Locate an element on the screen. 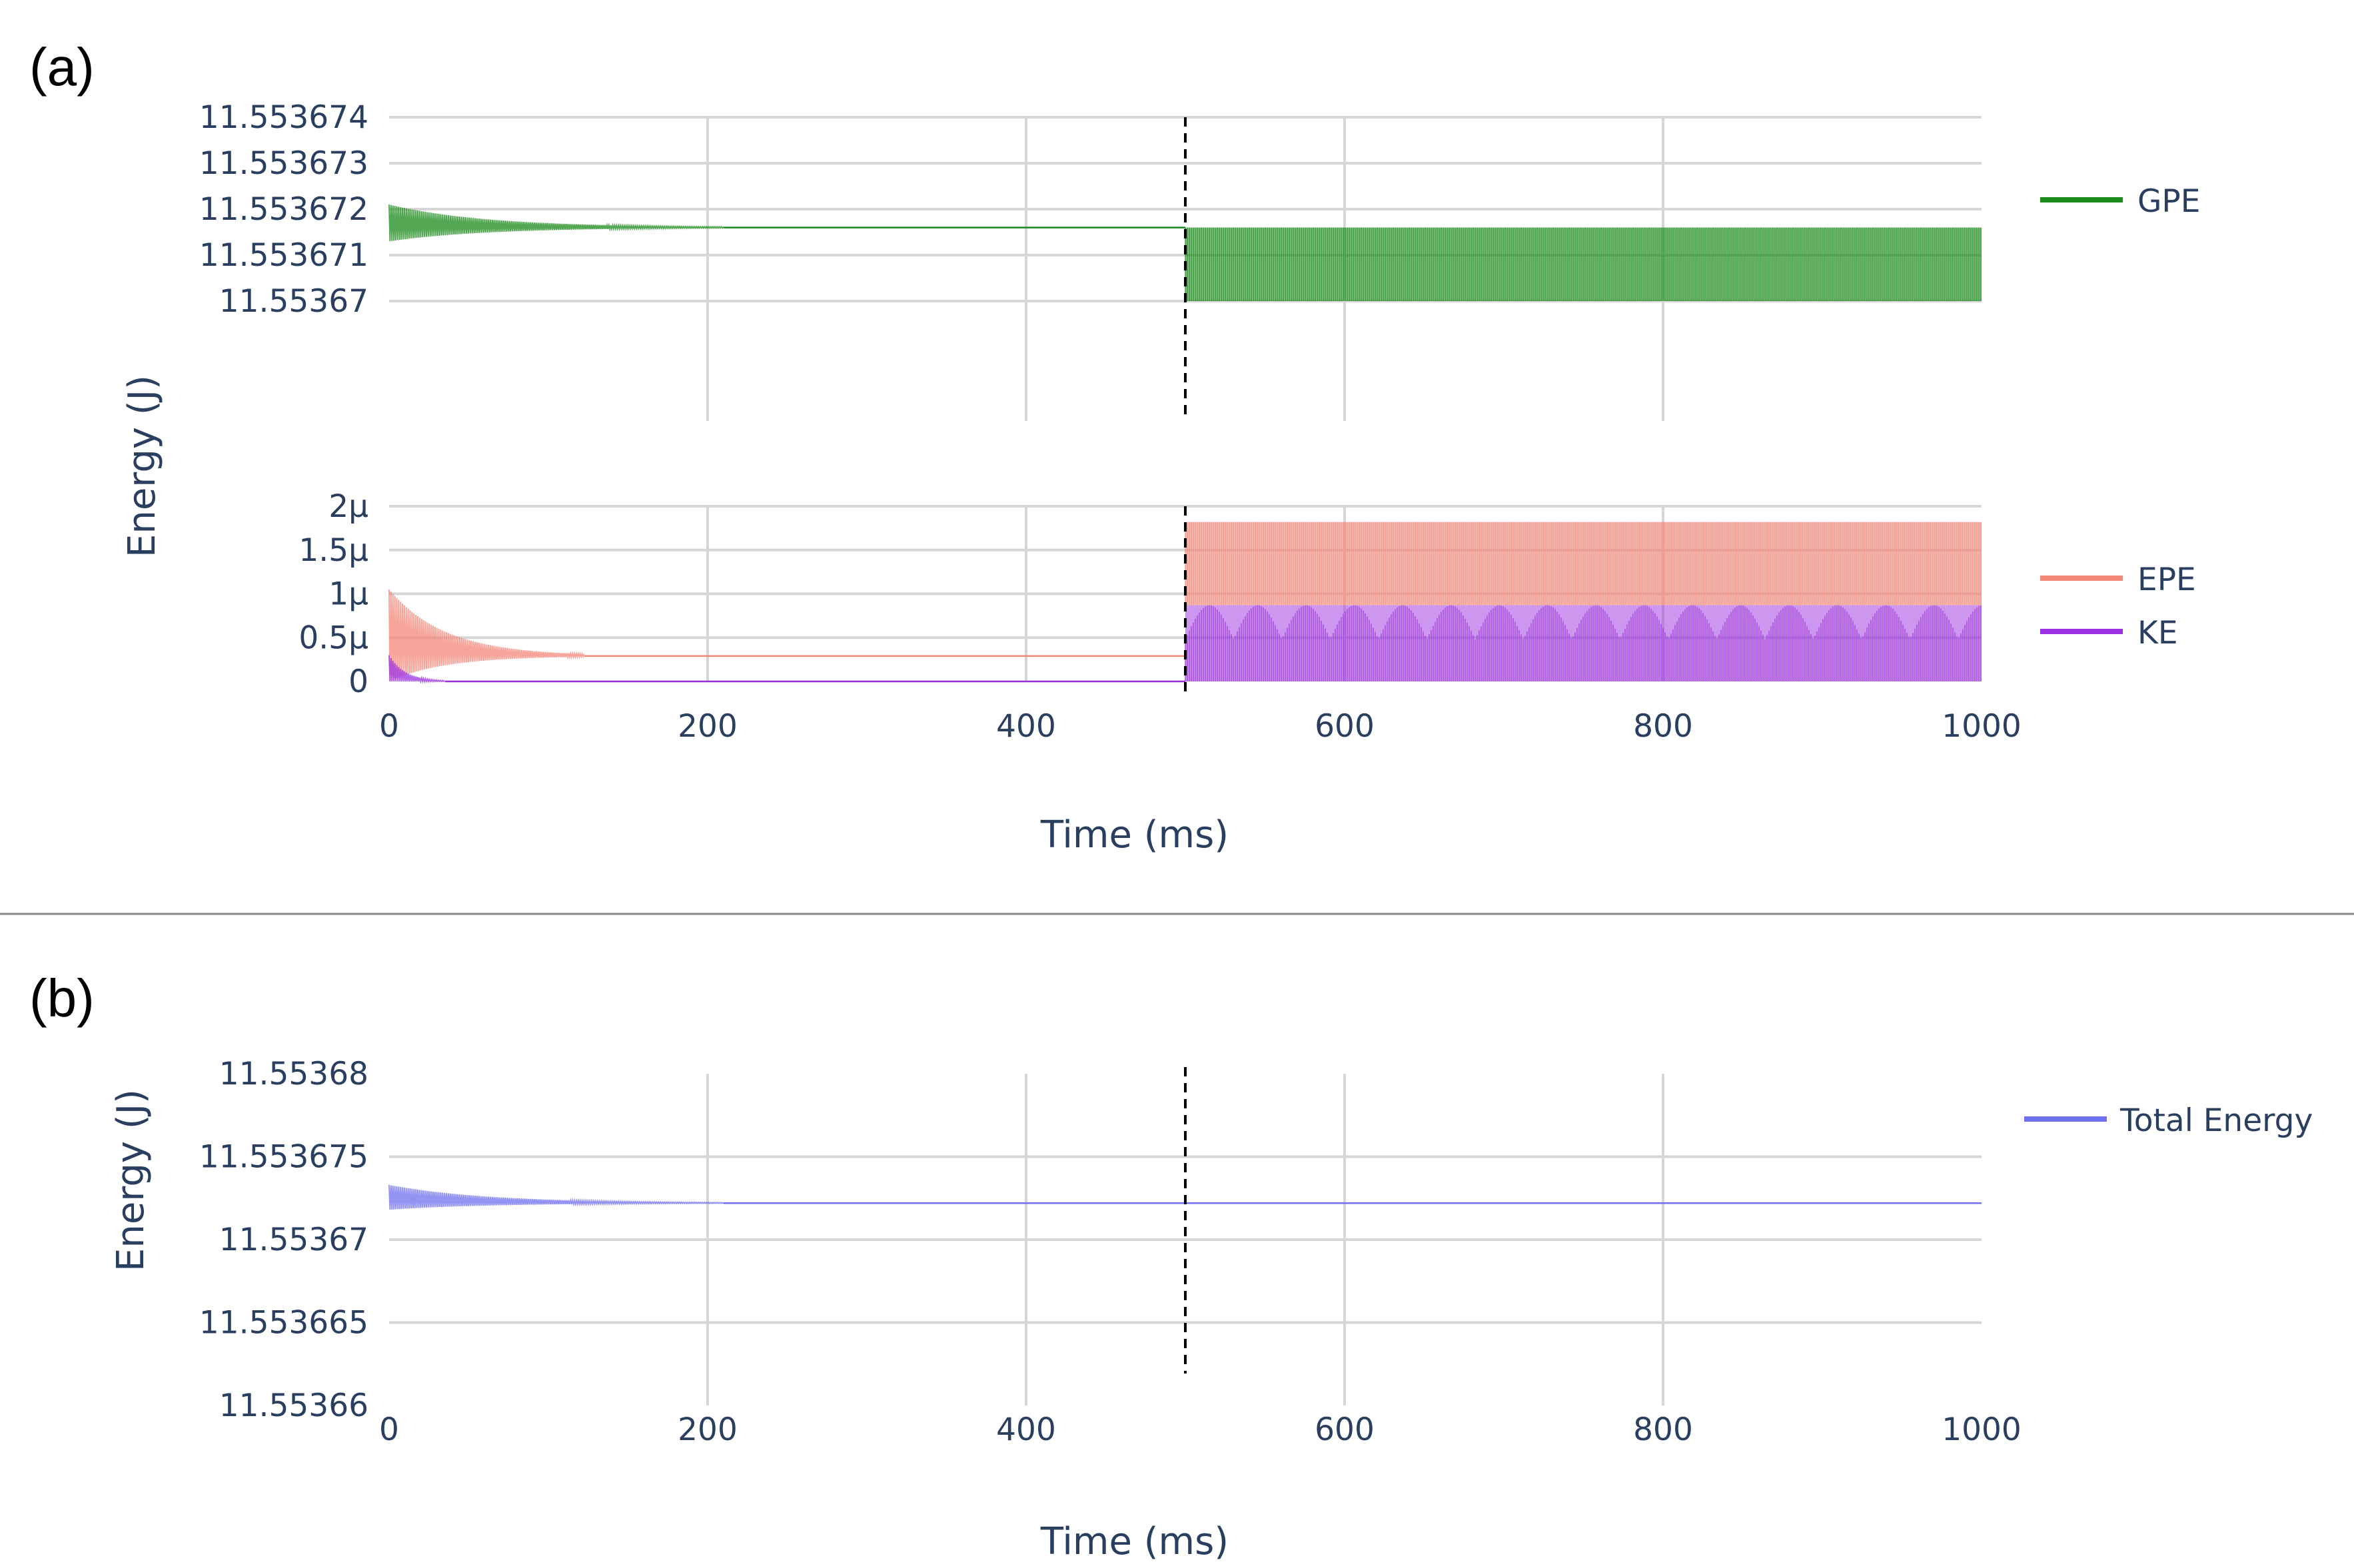 The height and width of the screenshot is (1568, 2354). chart-a-bottom-ytick-2: 1μ is located at coordinates (348, 594).